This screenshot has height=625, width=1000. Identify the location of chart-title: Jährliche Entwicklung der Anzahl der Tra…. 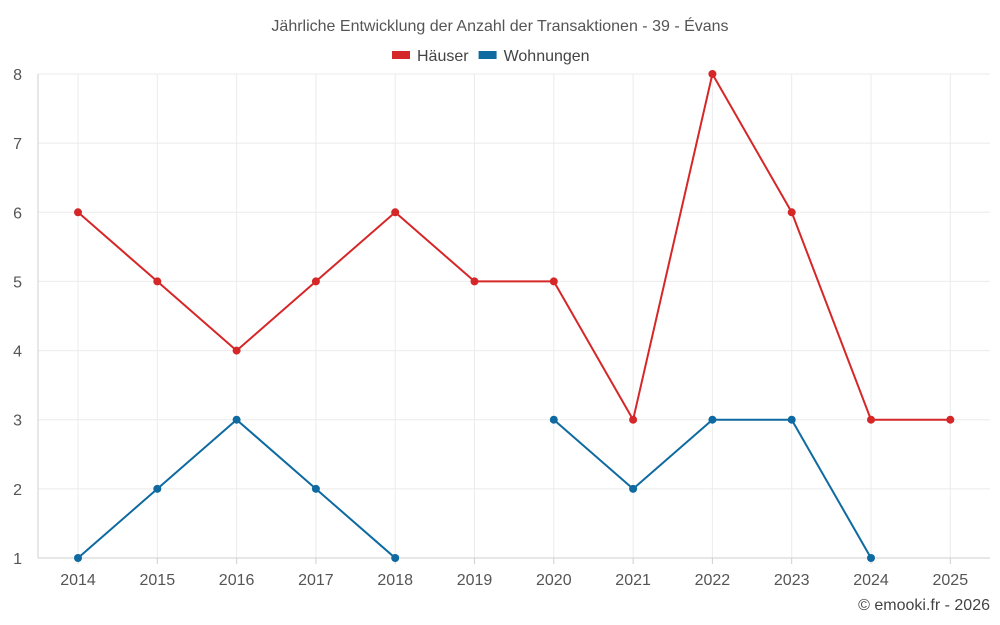
(499, 25).